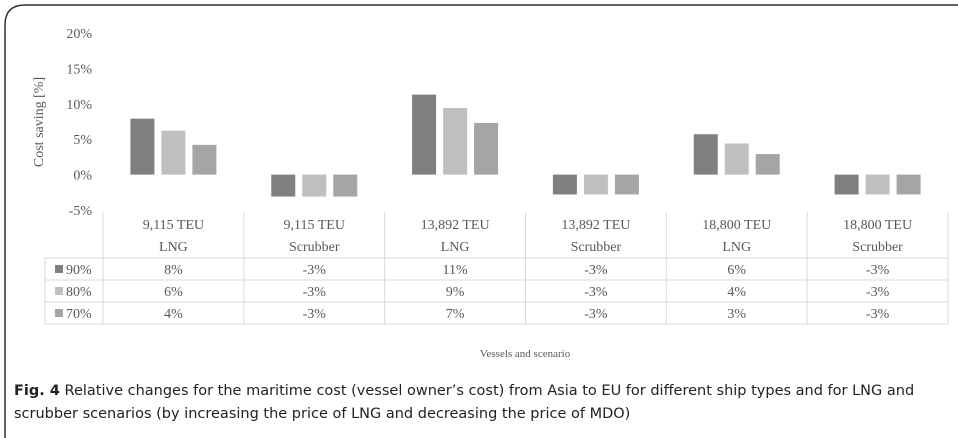  What do you see at coordinates (79, 314) in the screenshot?
I see `legend-label: 70%` at bounding box center [79, 314].